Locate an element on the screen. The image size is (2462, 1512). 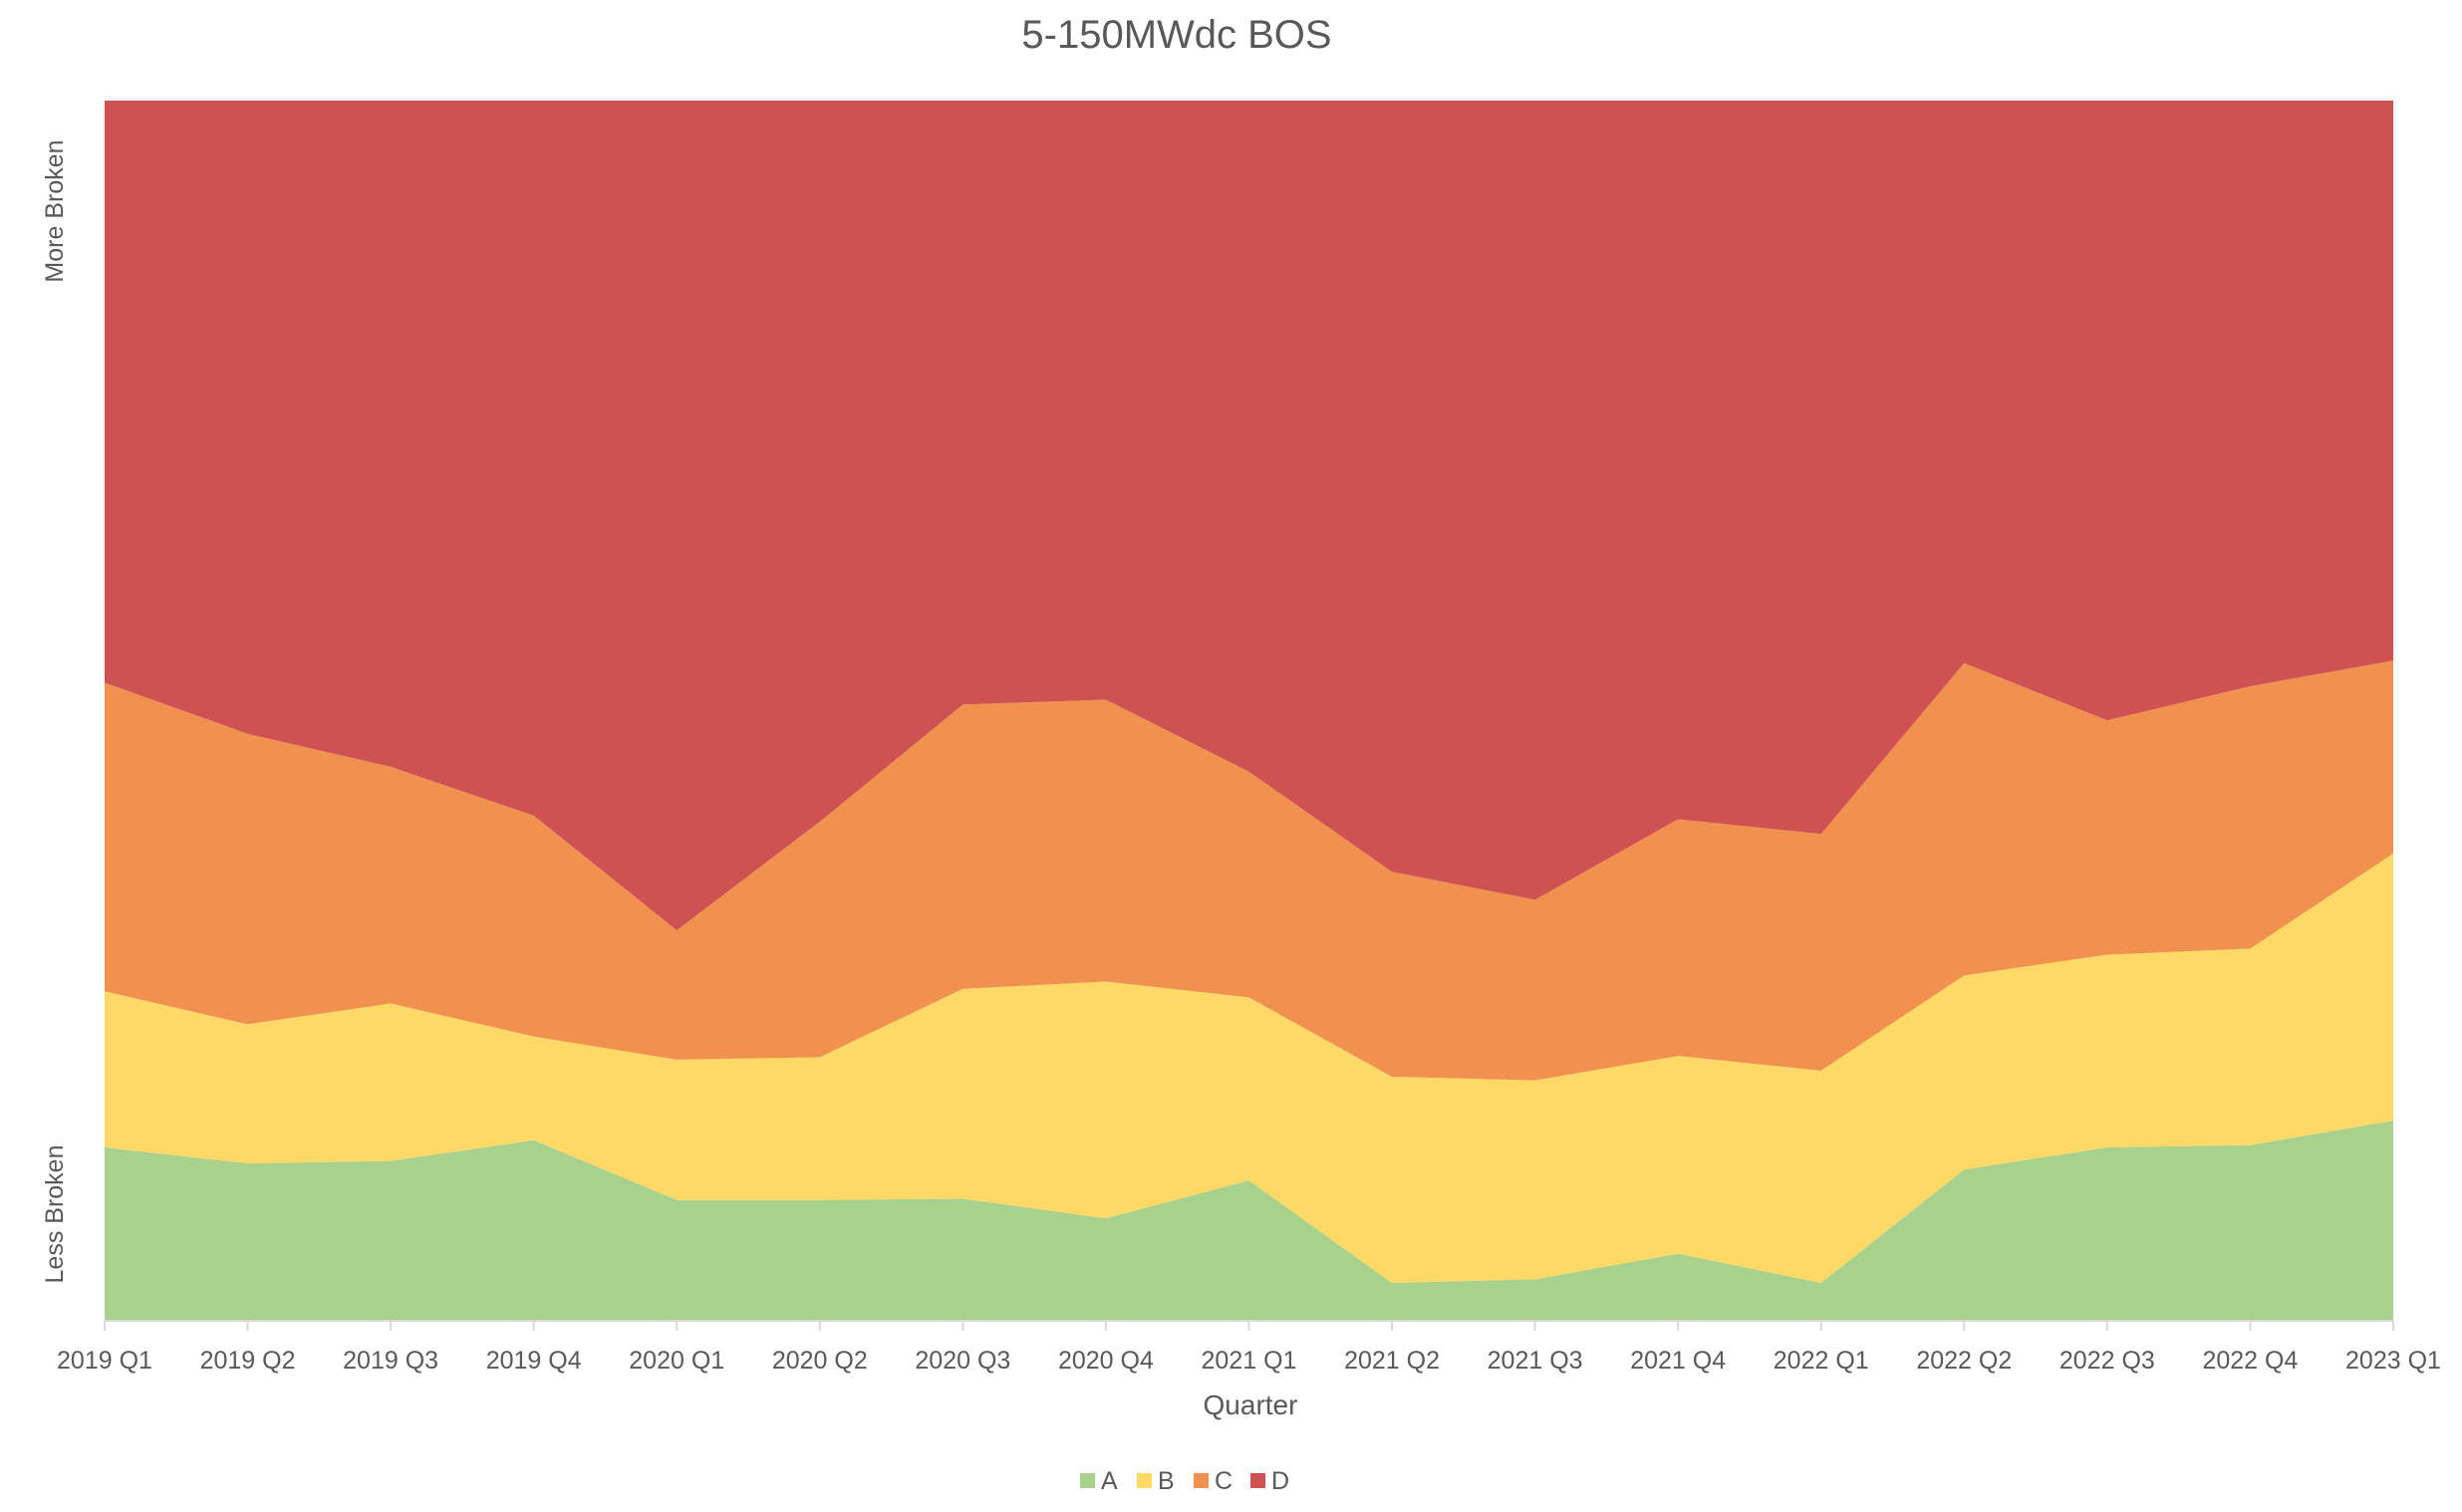
x-tick-label: 2022 Q4 is located at coordinates (2250, 1361).